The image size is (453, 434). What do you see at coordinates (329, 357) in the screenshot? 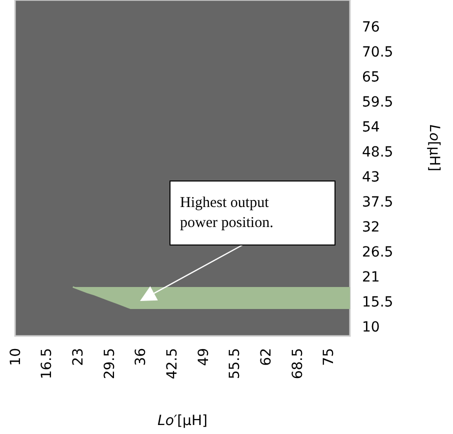
I see `x-tick-label: 75` at bounding box center [329, 357].